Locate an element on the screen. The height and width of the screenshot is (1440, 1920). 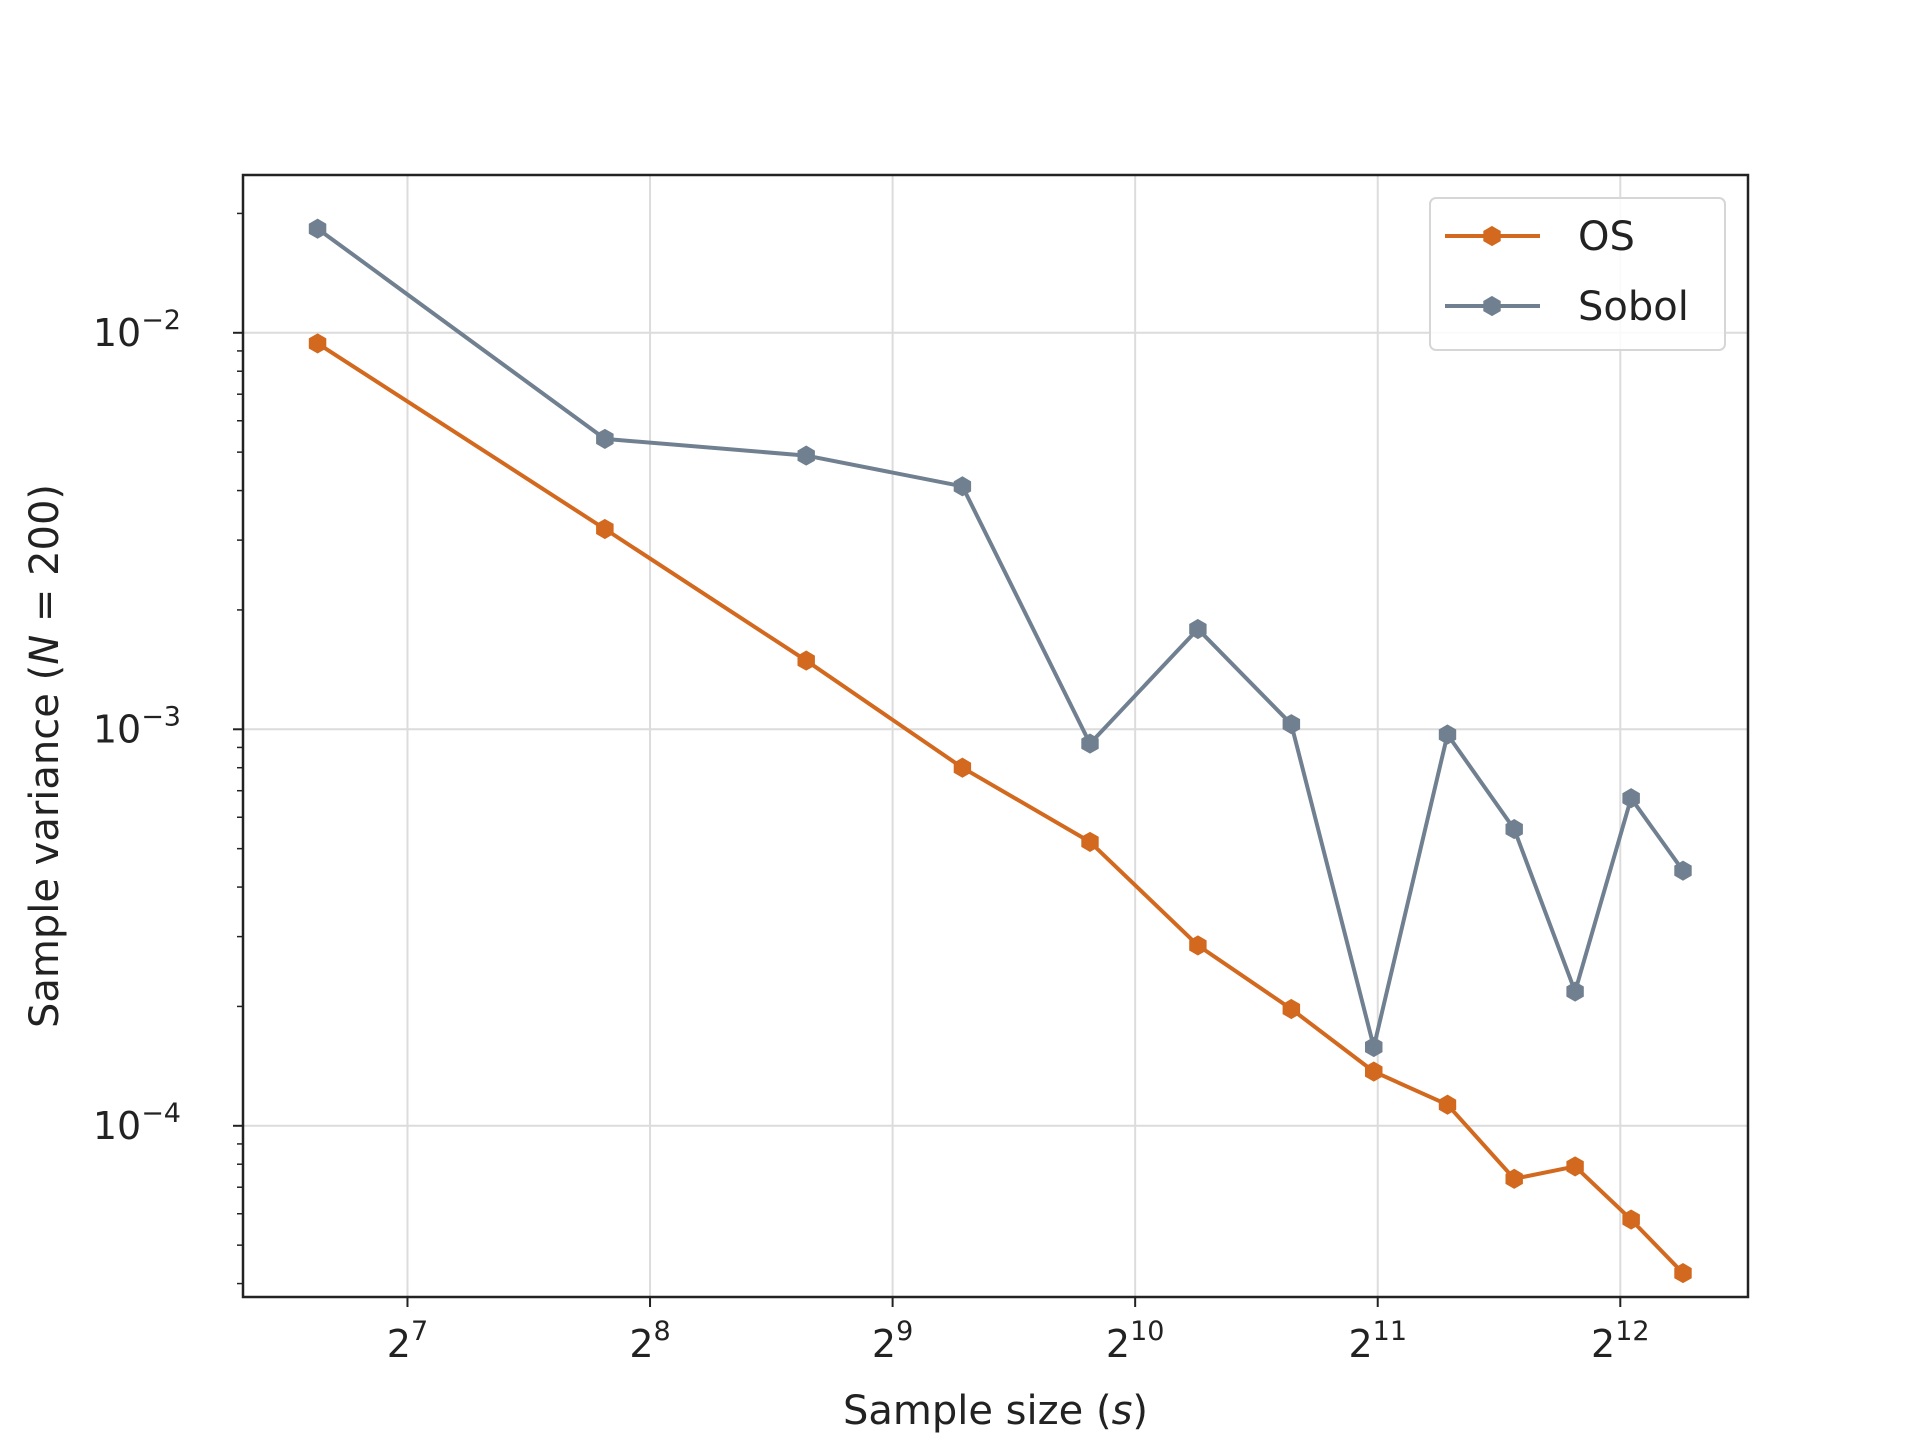
y-tick-label: 10⁻² is located at coordinates (137, 330).